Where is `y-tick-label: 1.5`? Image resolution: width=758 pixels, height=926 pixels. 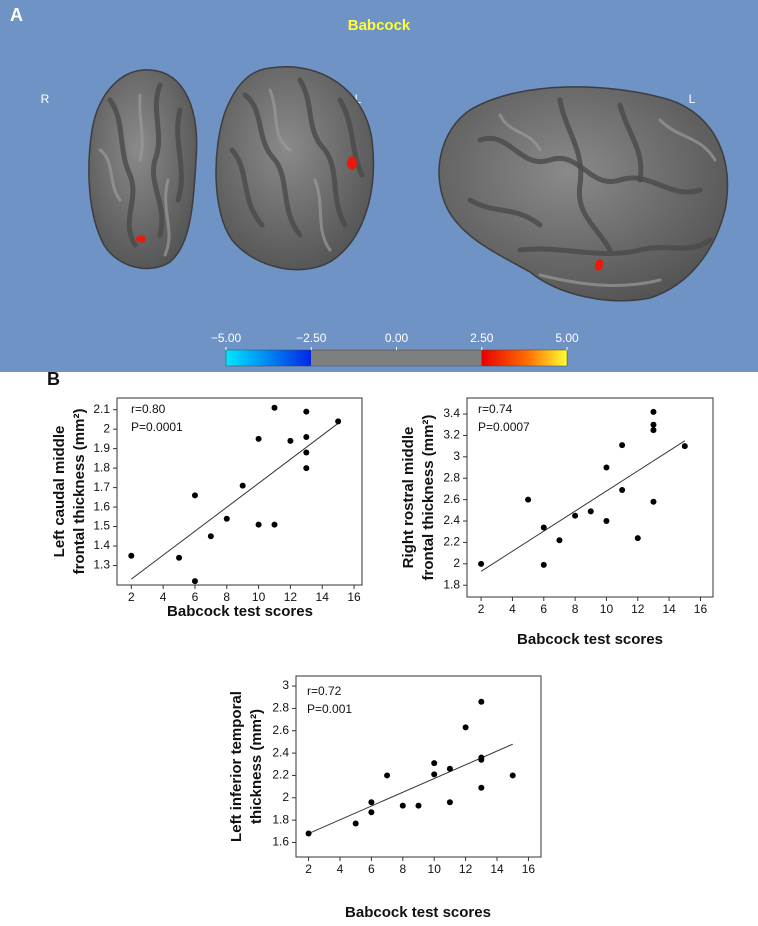
y-tick-label: 1.5 is located at coordinates (101, 526).